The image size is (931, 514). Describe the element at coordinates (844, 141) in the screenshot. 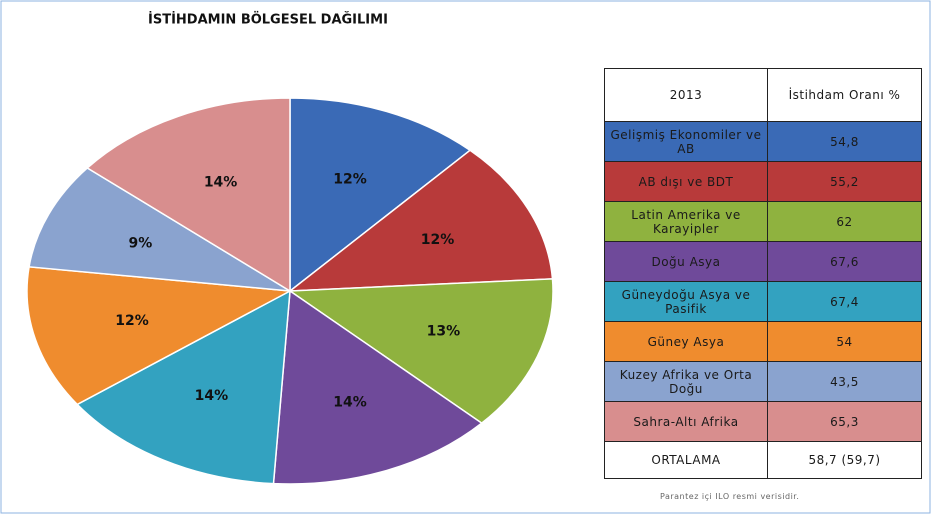

I see `table-cell: 54,8` at that location.